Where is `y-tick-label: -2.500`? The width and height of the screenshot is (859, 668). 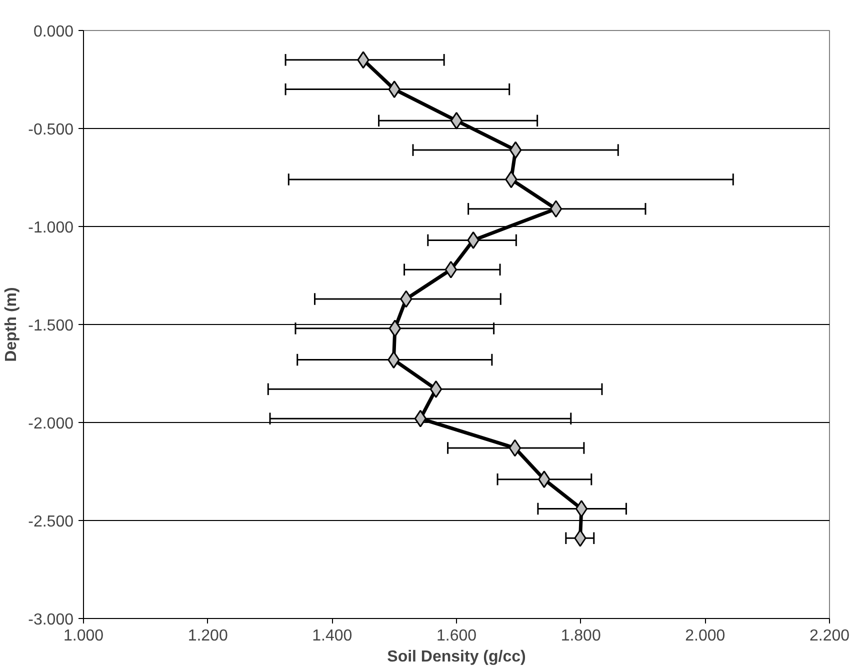 y-tick-label: -2.500 is located at coordinates (51, 522).